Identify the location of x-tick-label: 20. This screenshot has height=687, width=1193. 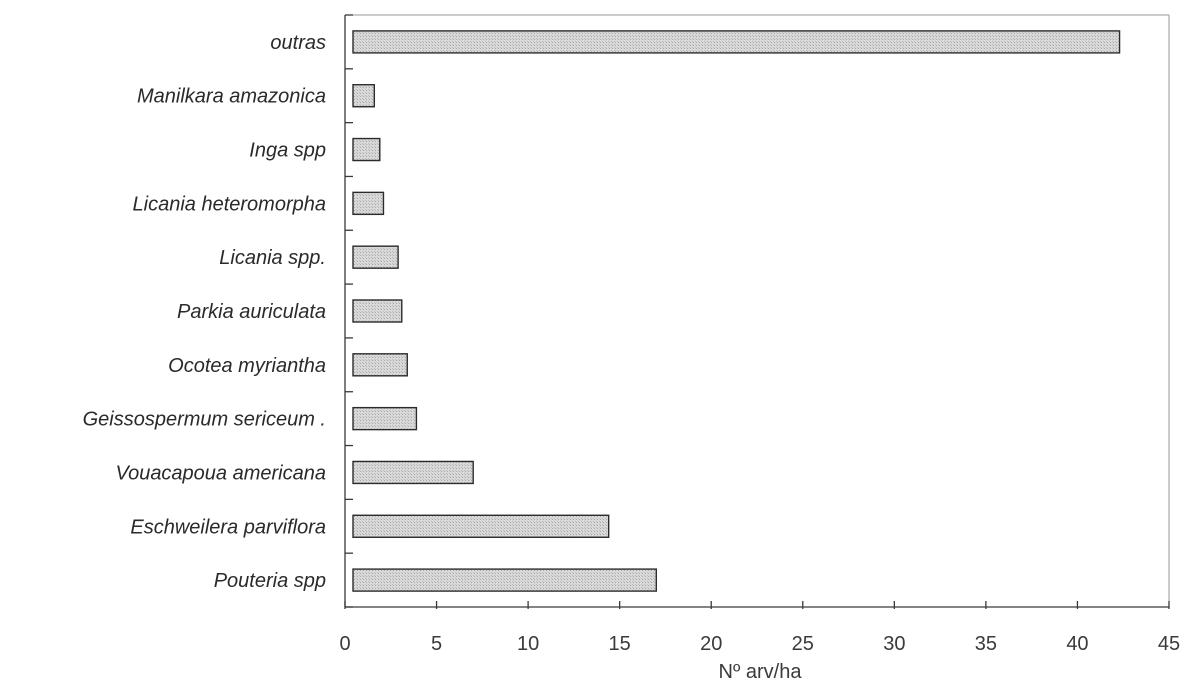
(711, 644).